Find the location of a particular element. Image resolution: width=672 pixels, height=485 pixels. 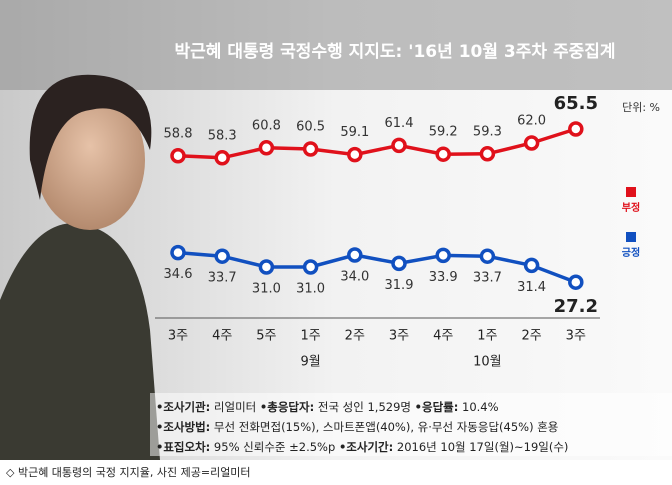

note-text: 10.4% is located at coordinates (478, 407).